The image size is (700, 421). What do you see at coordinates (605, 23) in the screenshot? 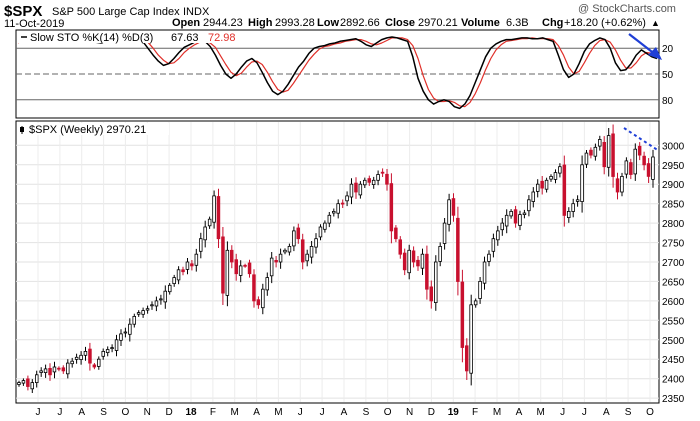
I see `chg-value: +18.20 (+0.62%)` at bounding box center [605, 23].